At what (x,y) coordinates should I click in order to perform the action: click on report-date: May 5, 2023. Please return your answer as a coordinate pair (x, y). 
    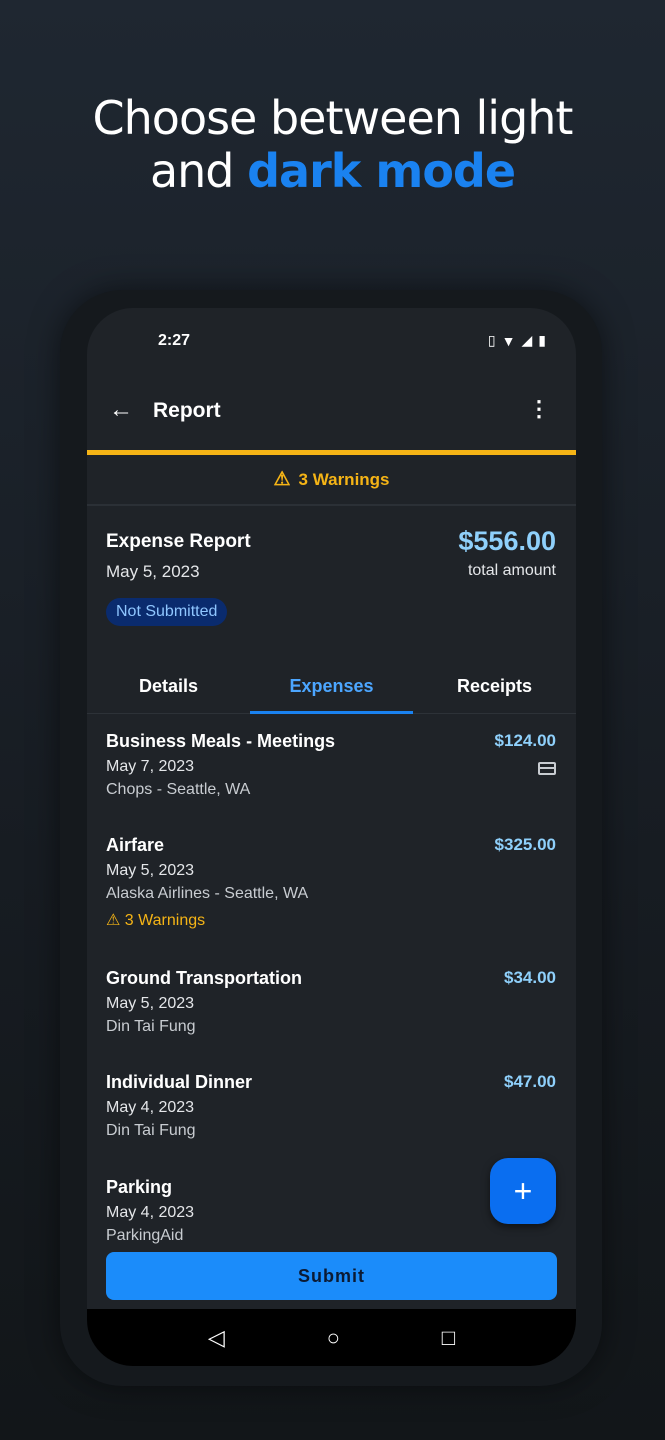
    Looking at the image, I should click on (153, 571).